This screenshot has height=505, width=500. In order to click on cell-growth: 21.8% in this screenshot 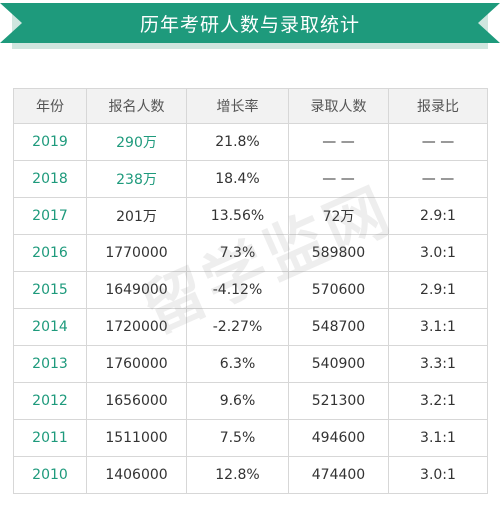, I will do `click(237, 142)`.